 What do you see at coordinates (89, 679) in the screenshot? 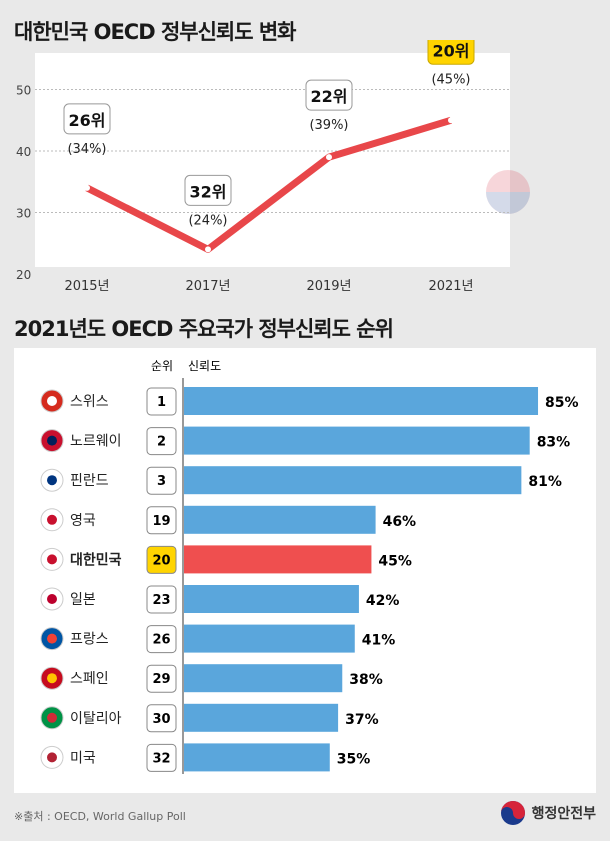
I see `country-name: 스페인` at bounding box center [89, 679].